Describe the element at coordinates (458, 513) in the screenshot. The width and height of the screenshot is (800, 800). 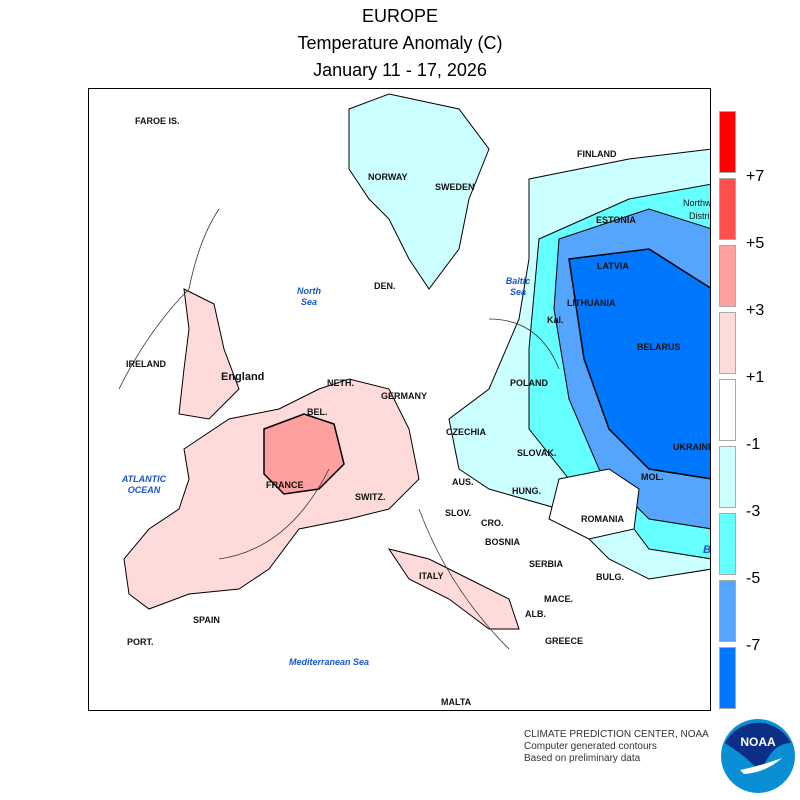
I see `label-slovenia: SLOV.` at that location.